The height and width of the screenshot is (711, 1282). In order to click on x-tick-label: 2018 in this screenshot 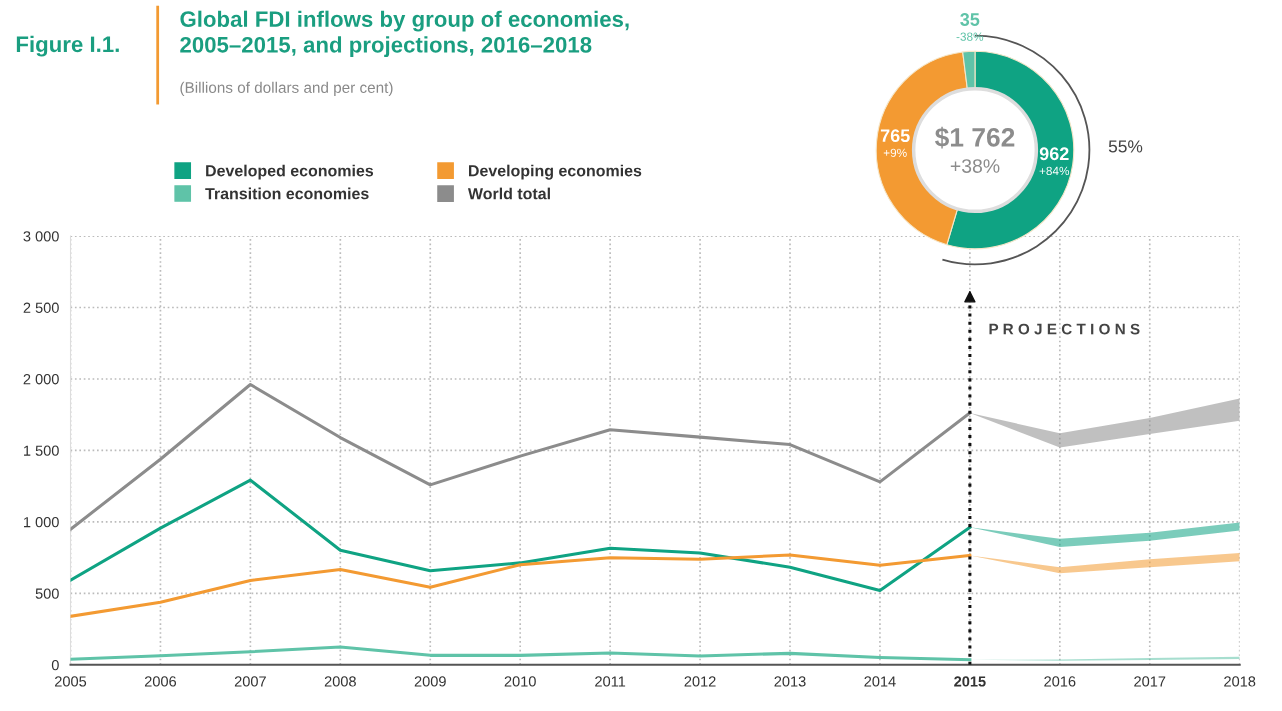, I will do `click(1240, 681)`.